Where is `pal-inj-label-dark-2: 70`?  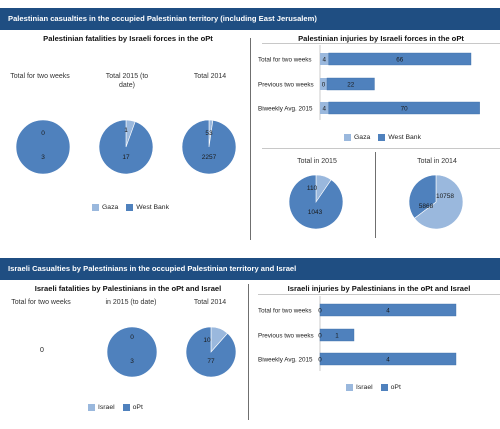 pal-inj-label-dark-2: 70 is located at coordinates (405, 108).